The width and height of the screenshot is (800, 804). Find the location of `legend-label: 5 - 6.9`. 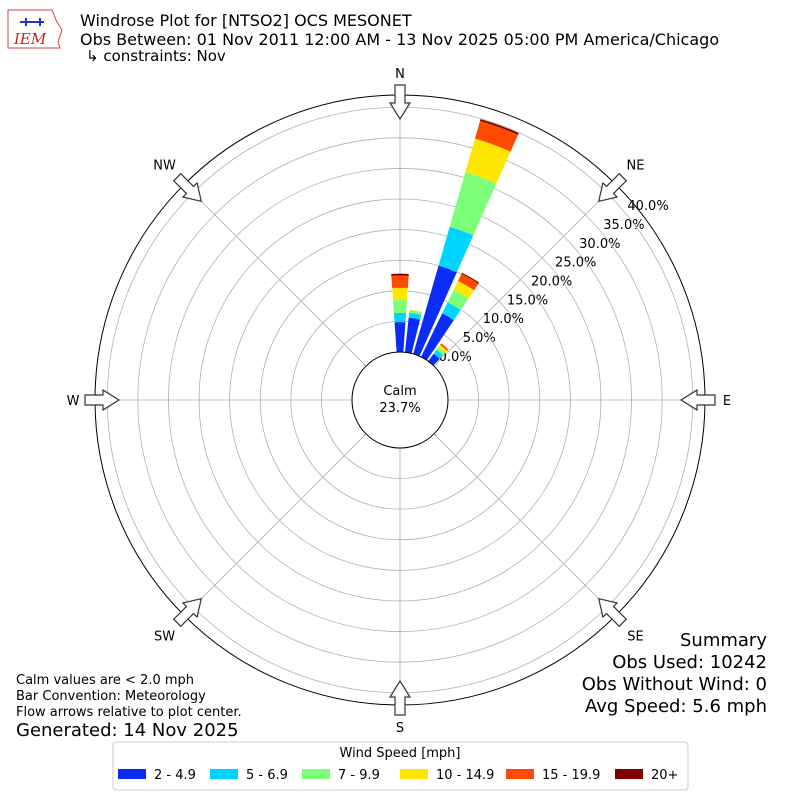

legend-label: 5 - 6.9 is located at coordinates (267, 775).